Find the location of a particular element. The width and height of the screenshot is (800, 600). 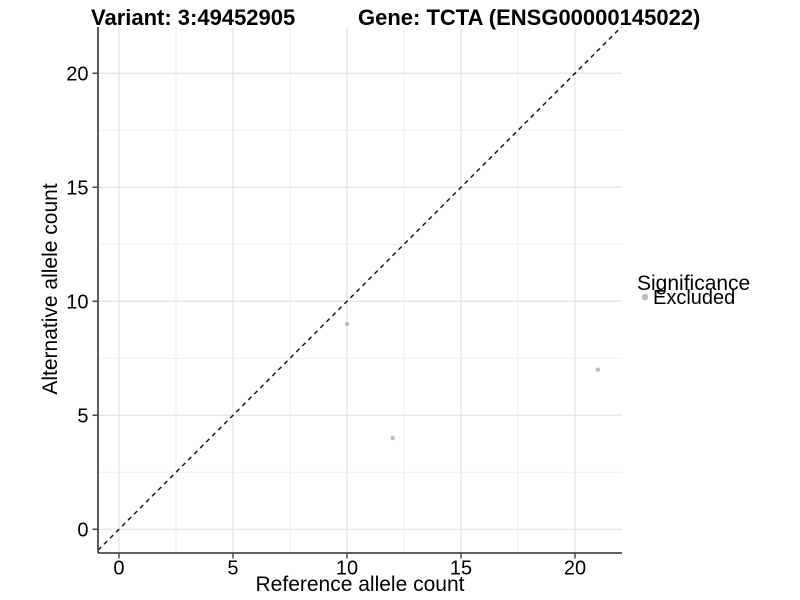

x-tick-label: 5 is located at coordinates (232, 569).